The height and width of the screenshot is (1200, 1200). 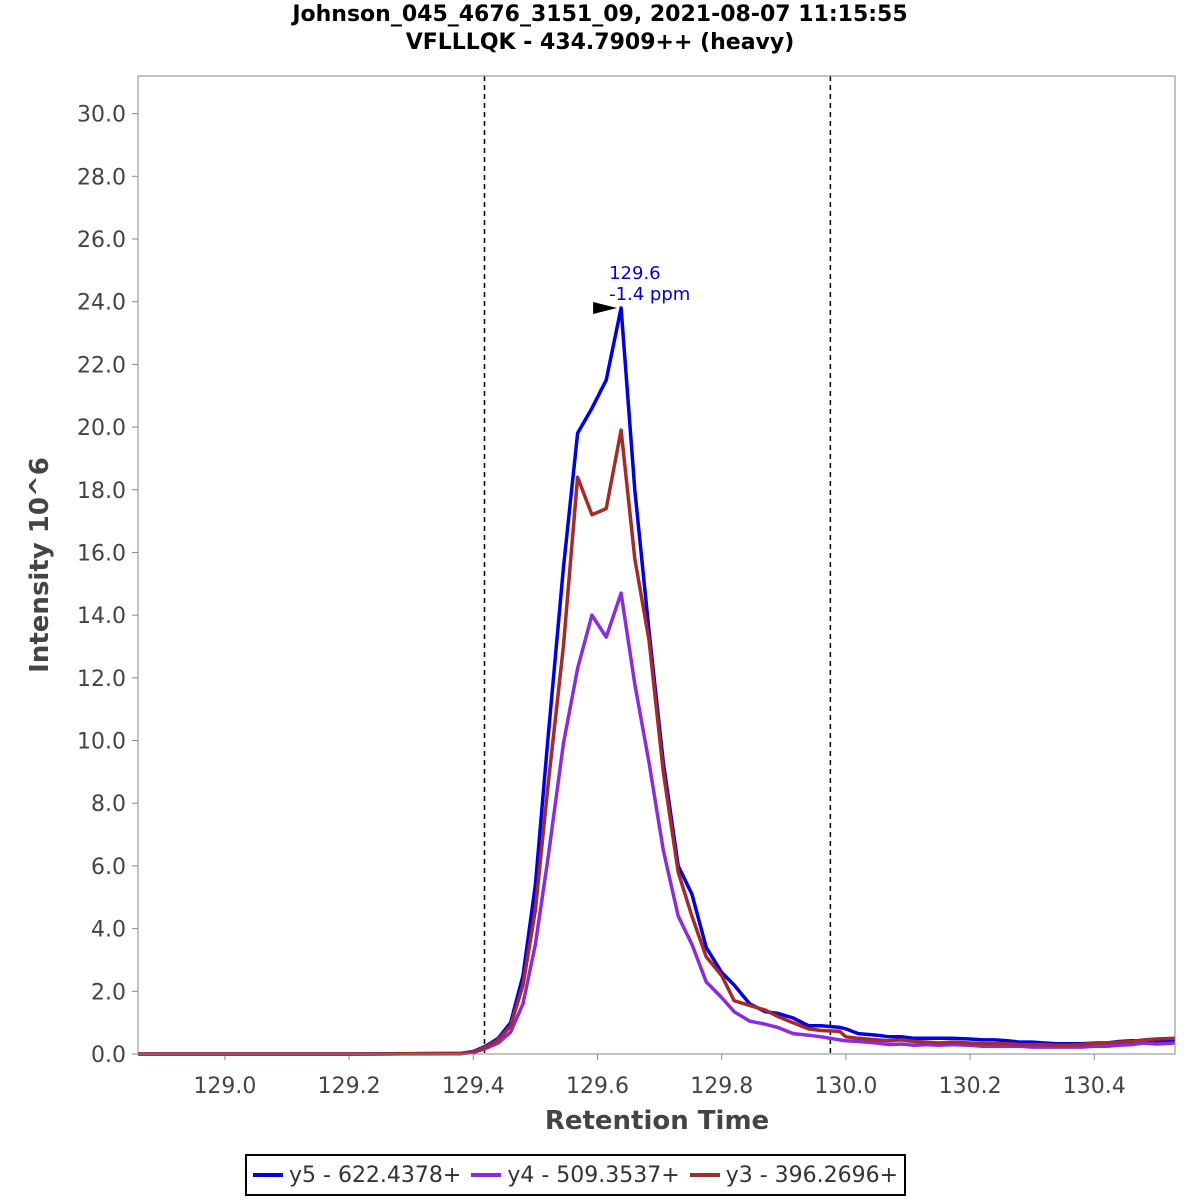 What do you see at coordinates (721, 1086) in the screenshot?
I see `x-tick-label: 129.8` at bounding box center [721, 1086].